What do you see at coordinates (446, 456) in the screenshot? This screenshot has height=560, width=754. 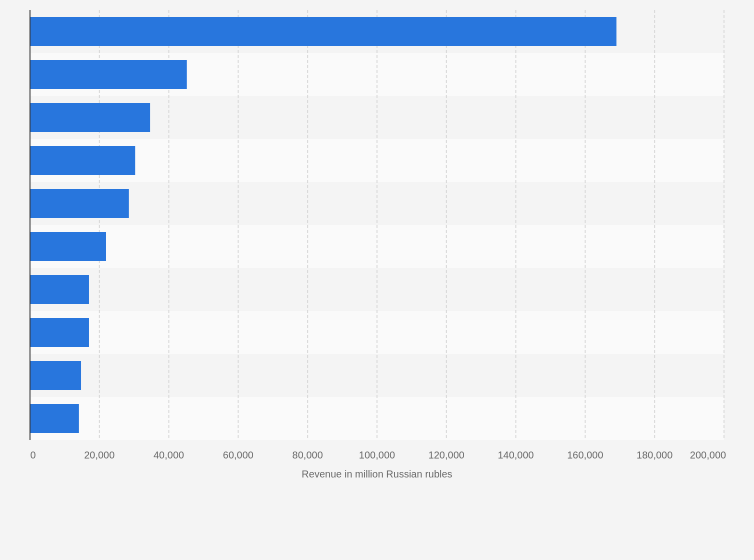 I see `x-tick-label: 120,000` at bounding box center [446, 456].